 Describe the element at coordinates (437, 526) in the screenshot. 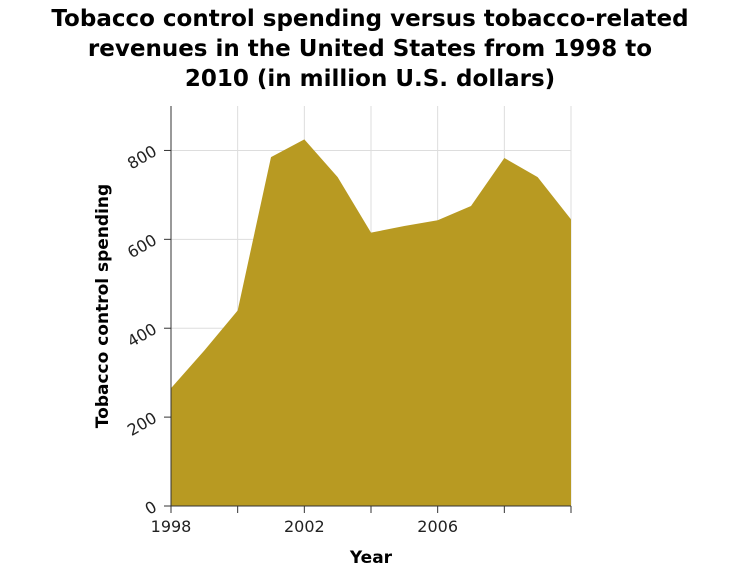

I see `x-tick-label-2006: 2006` at that location.